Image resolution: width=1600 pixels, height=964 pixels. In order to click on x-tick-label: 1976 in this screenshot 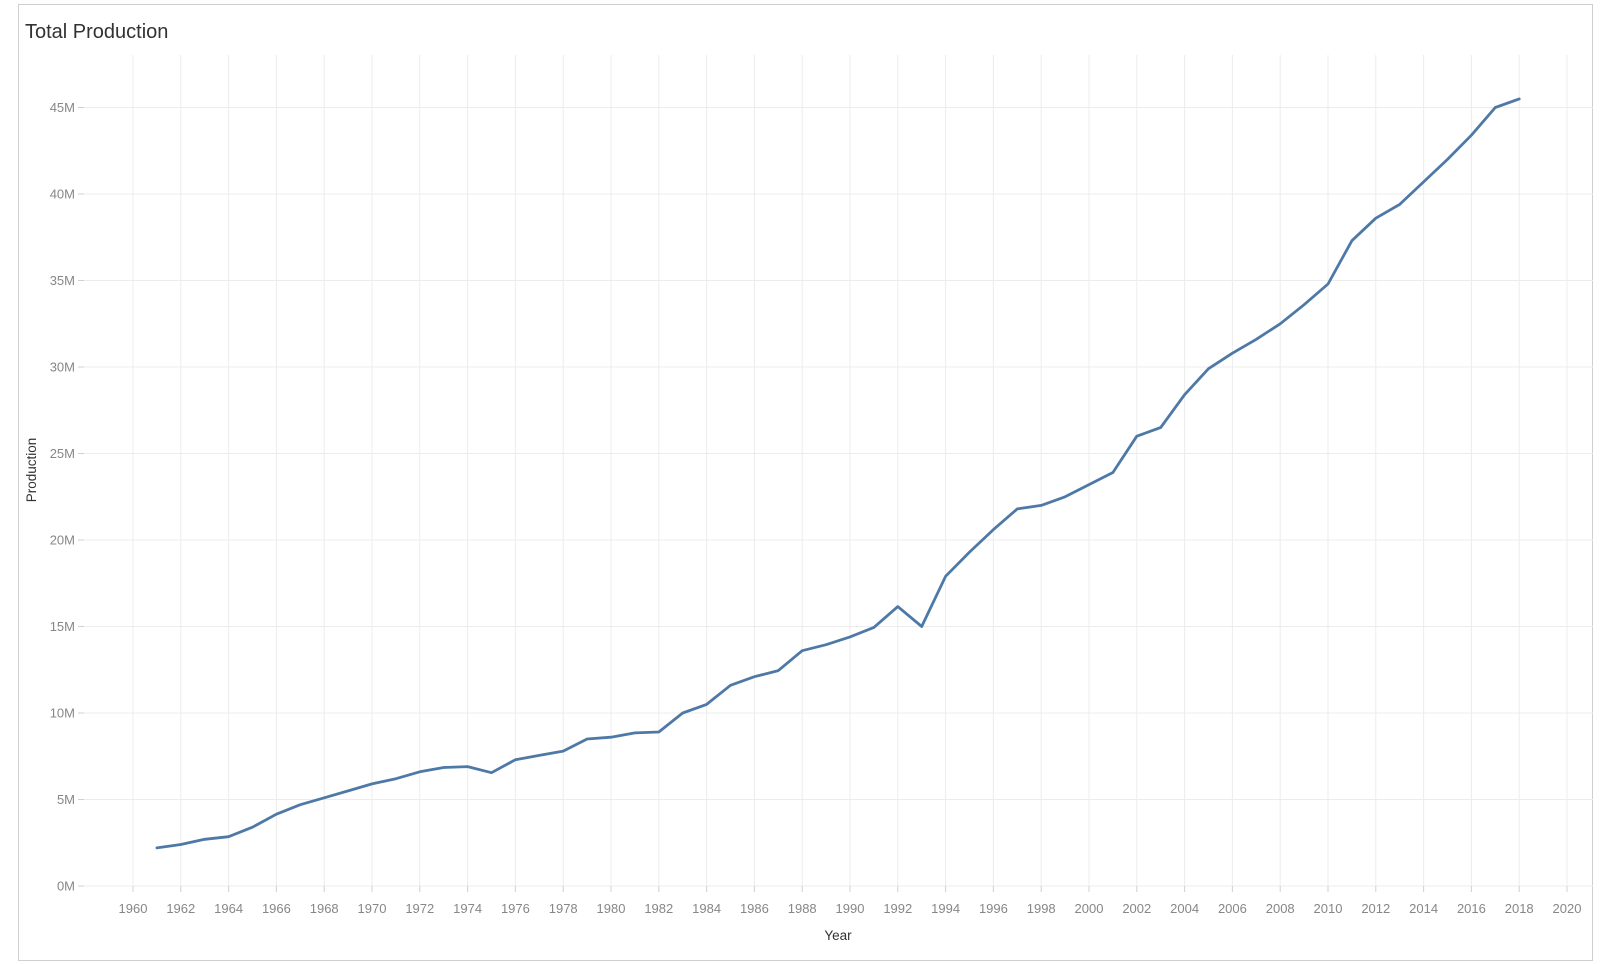, I will do `click(515, 908)`.